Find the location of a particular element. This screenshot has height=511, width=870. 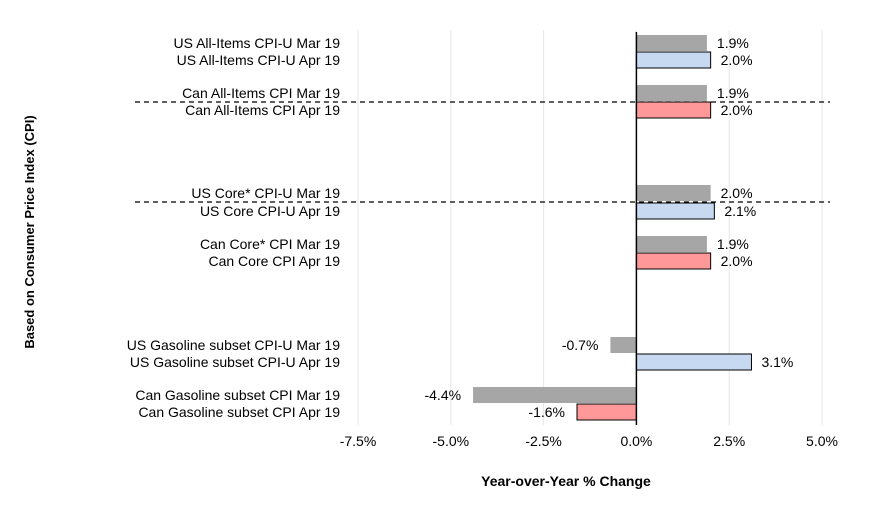

x-tick-label: -2.5% is located at coordinates (543, 441).